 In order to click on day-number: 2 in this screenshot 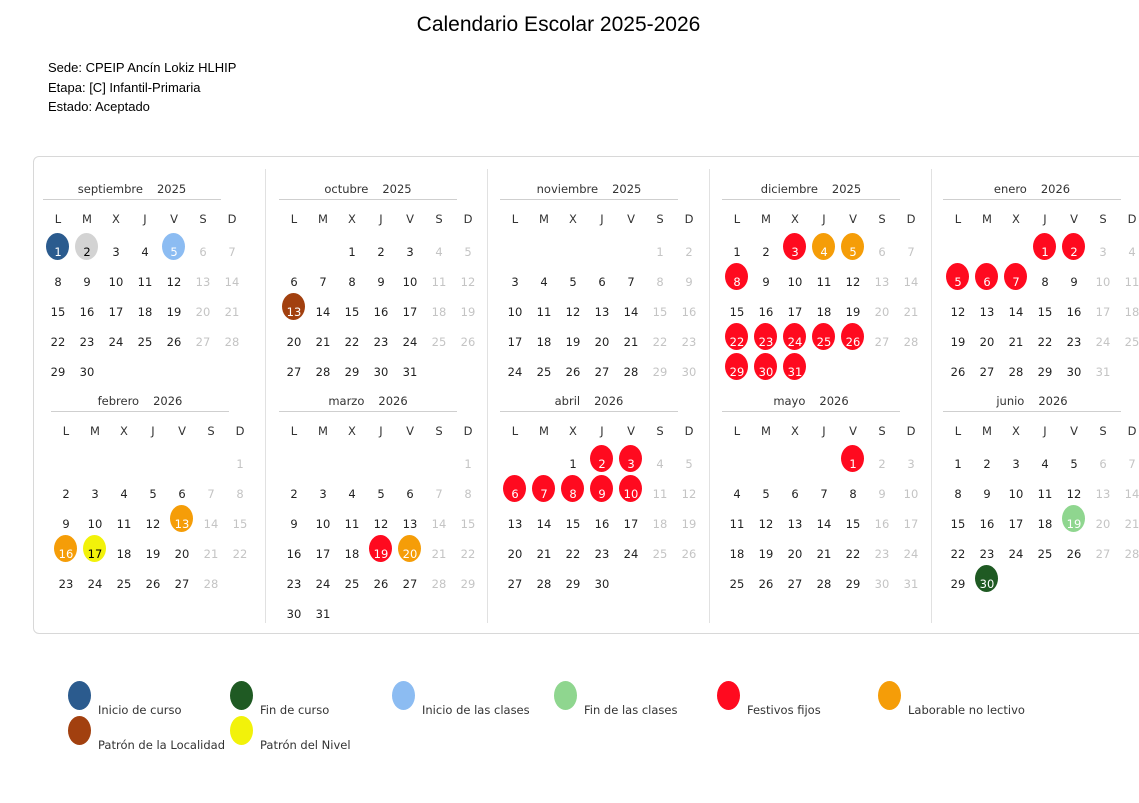, I will do `click(1074, 252)`.